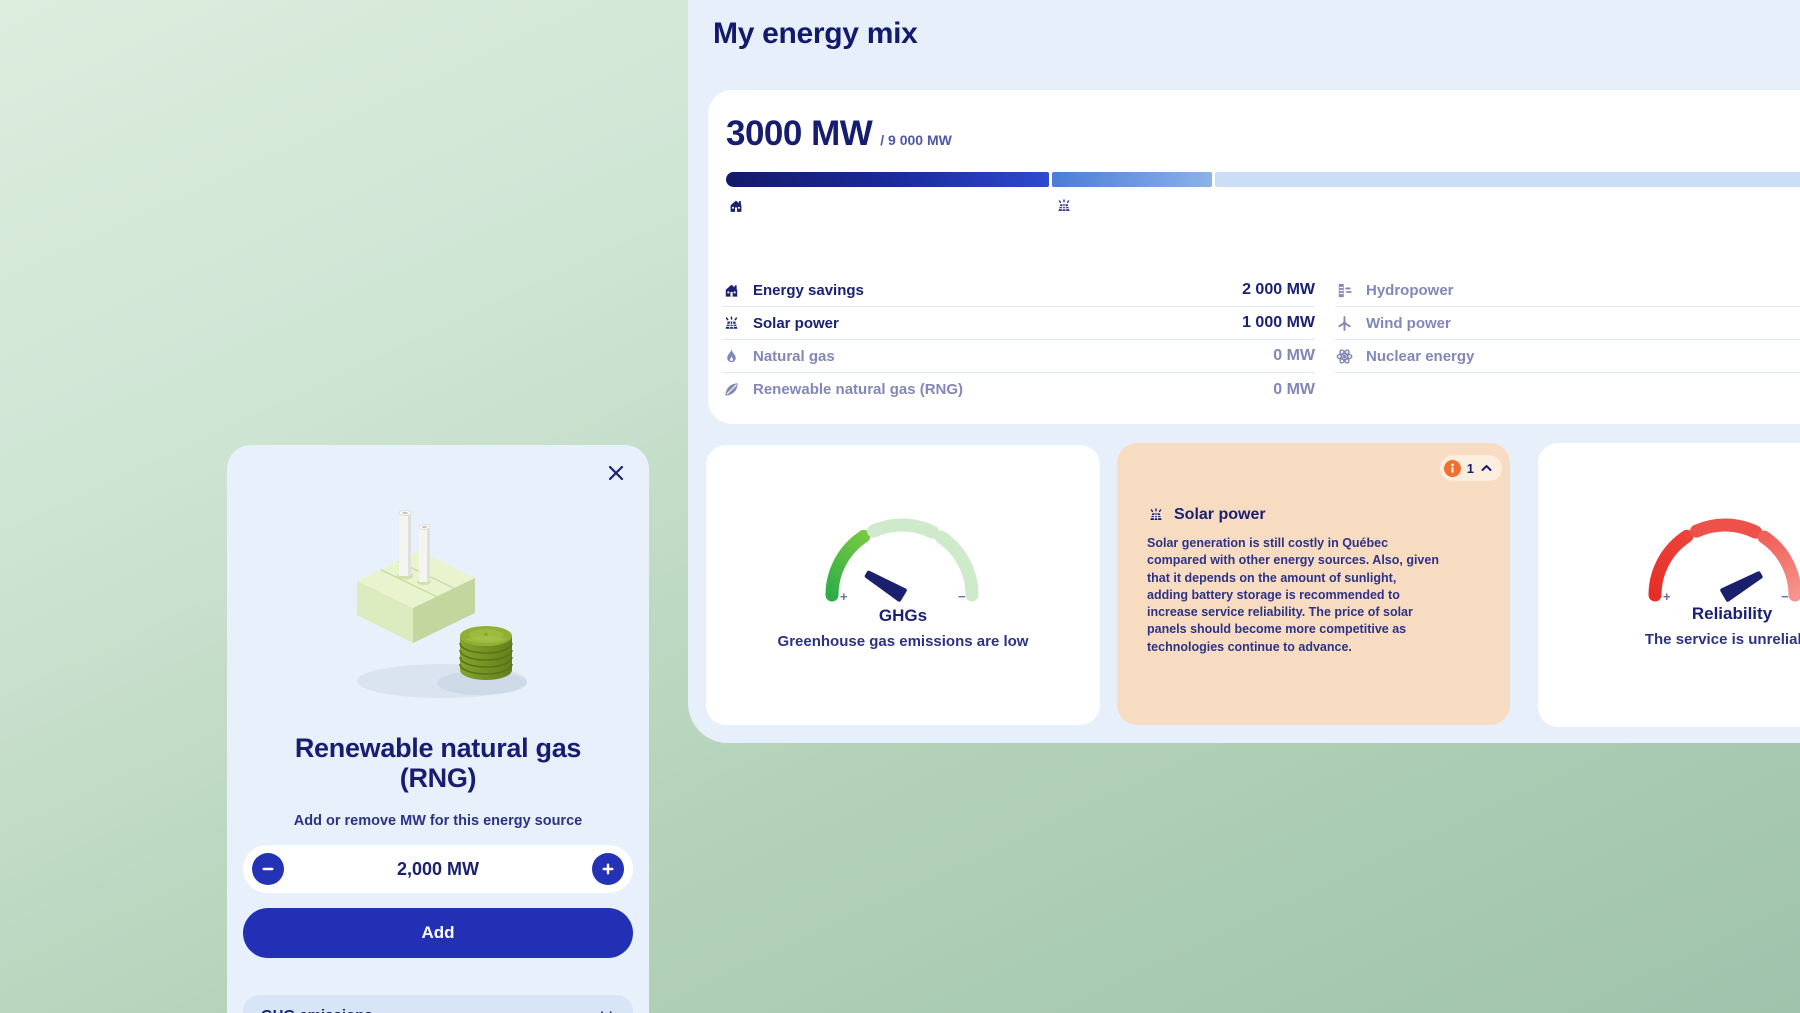  What do you see at coordinates (796, 323) in the screenshot?
I see `source-label: Solar power` at bounding box center [796, 323].